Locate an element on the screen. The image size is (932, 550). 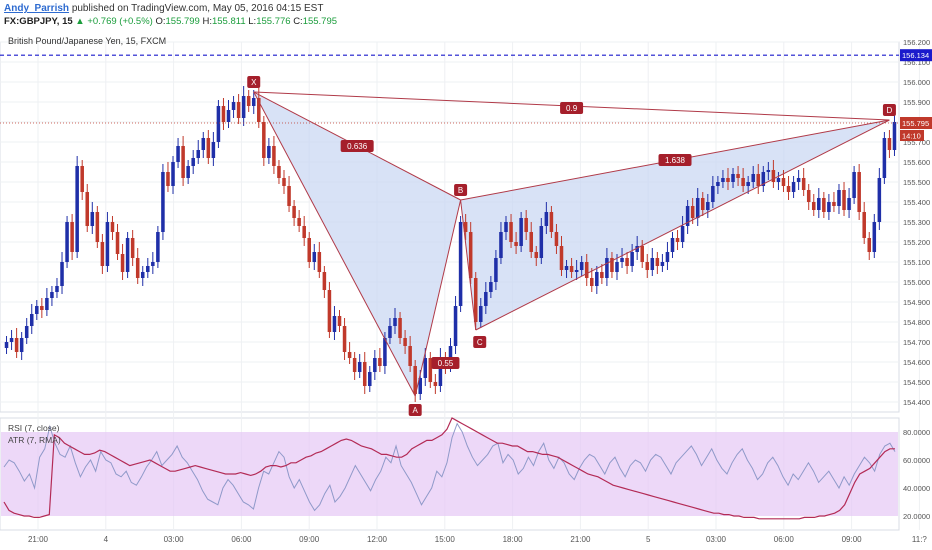
rsi-band is located at coordinates (449, 474).